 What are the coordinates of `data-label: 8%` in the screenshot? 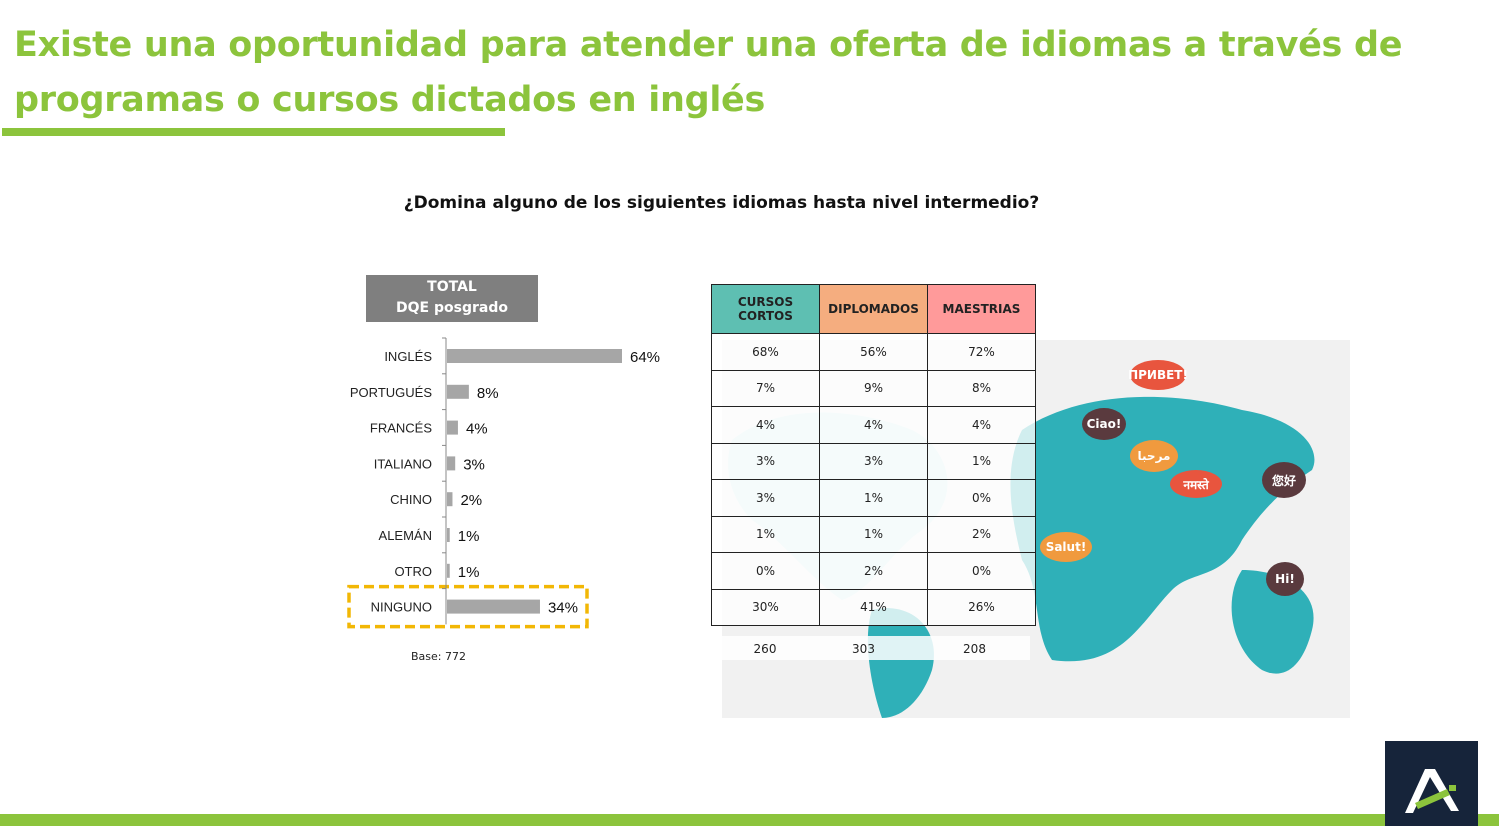 It's located at (488, 393).